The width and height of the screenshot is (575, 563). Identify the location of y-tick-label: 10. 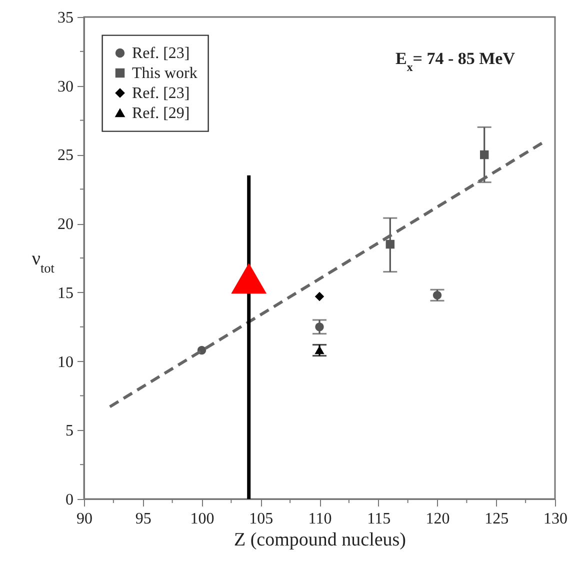
(66, 362).